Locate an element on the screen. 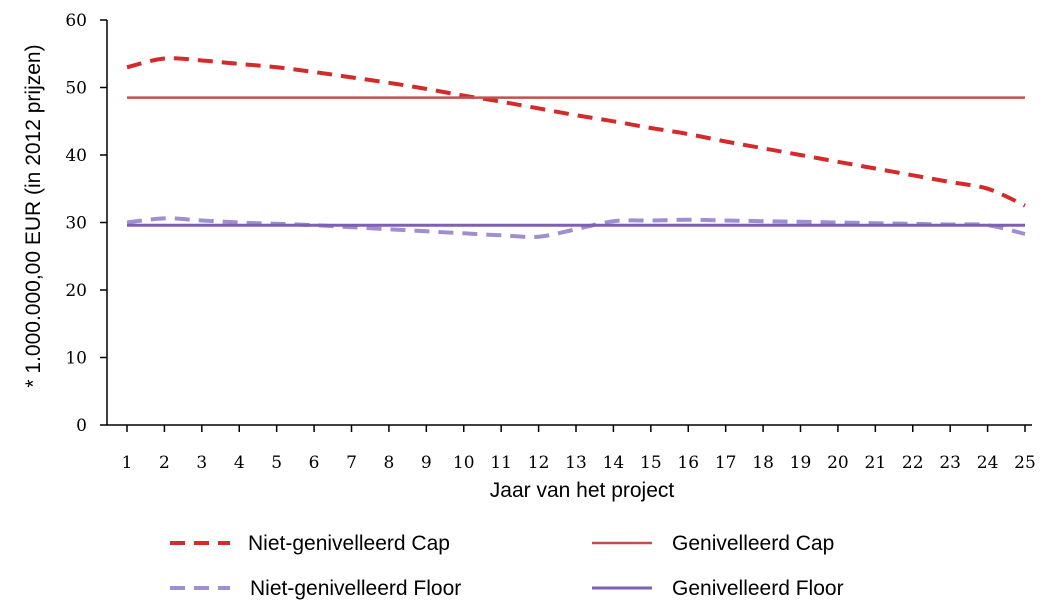 Image resolution: width=1042 pixels, height=606 pixels. x-tick-label: 4 is located at coordinates (239, 463).